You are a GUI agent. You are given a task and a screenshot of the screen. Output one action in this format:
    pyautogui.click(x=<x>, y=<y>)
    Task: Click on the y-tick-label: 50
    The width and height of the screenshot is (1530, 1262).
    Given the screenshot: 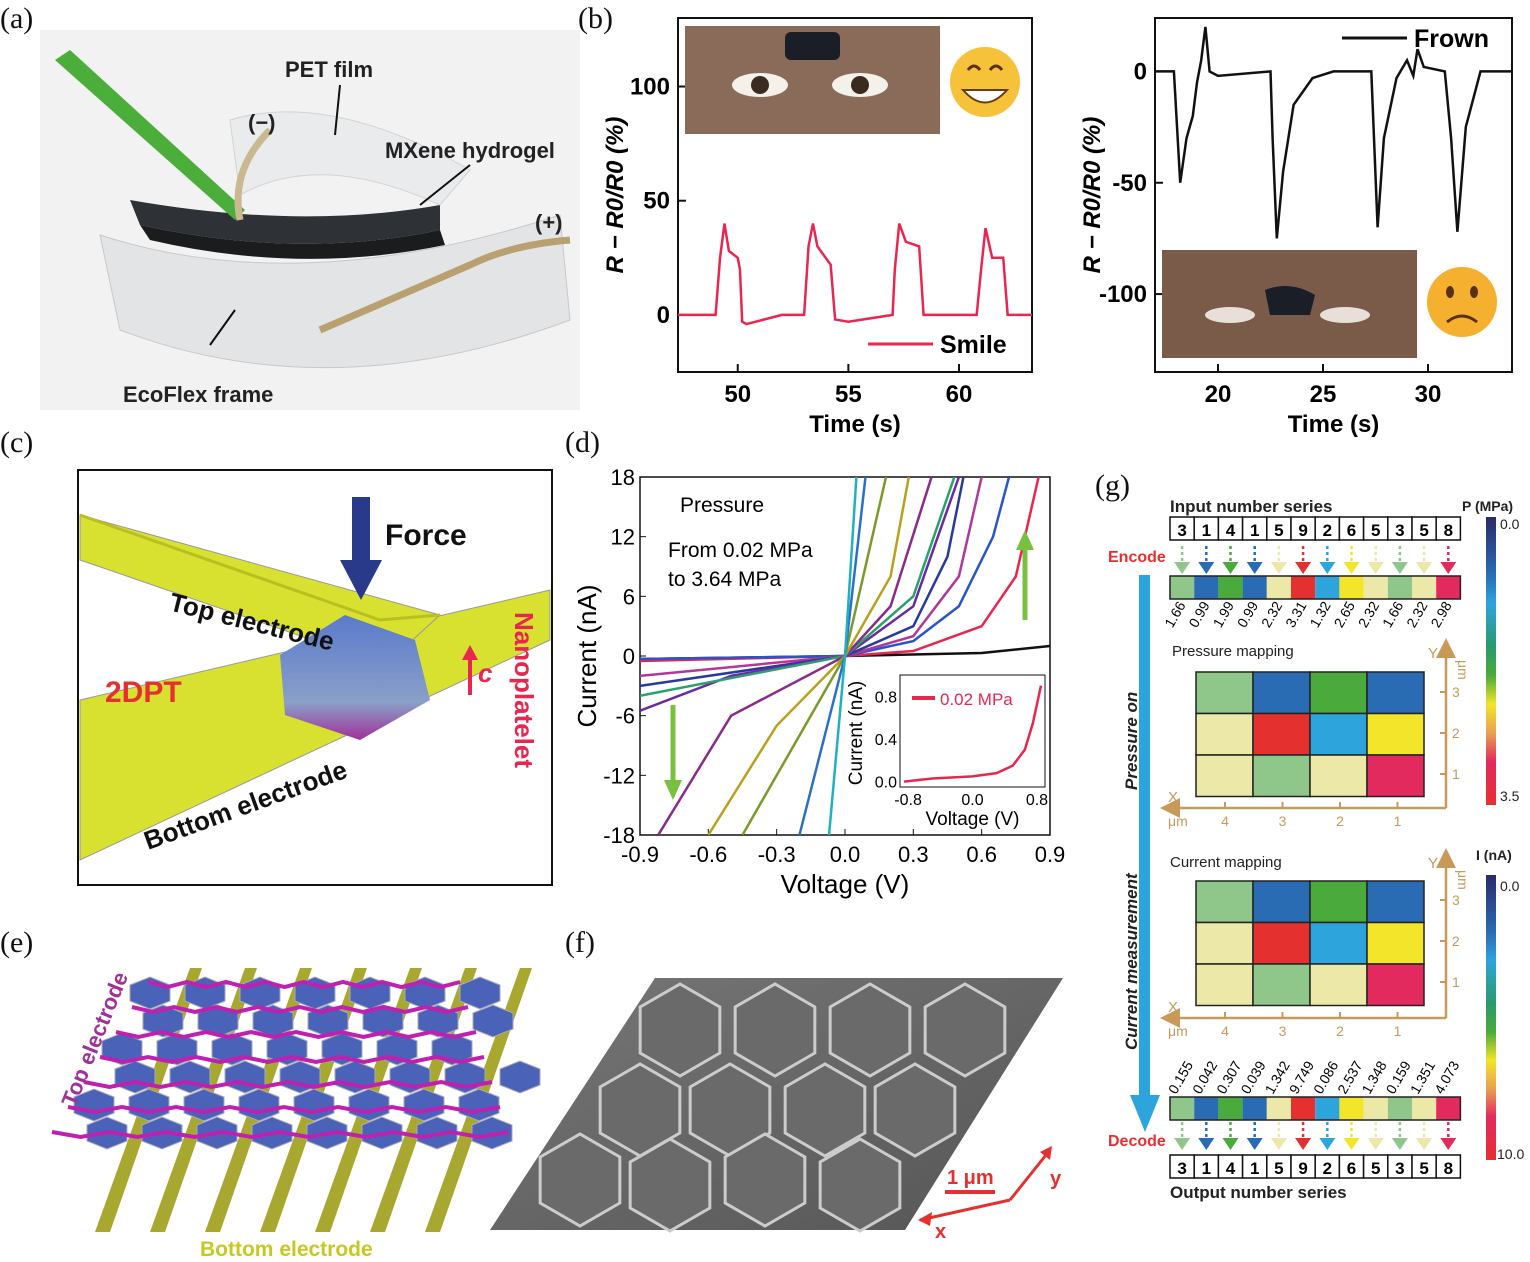 What is the action you would take?
    pyautogui.click(x=656, y=201)
    